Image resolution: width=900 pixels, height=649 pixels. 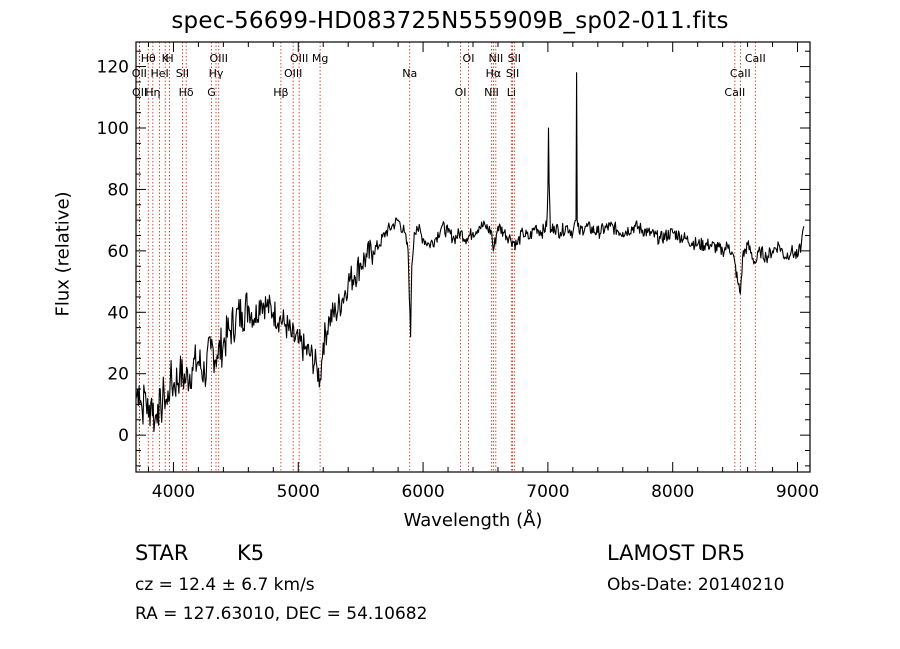 What do you see at coordinates (118, 313) in the screenshot?
I see `y-tick-label: 40` at bounding box center [118, 313].